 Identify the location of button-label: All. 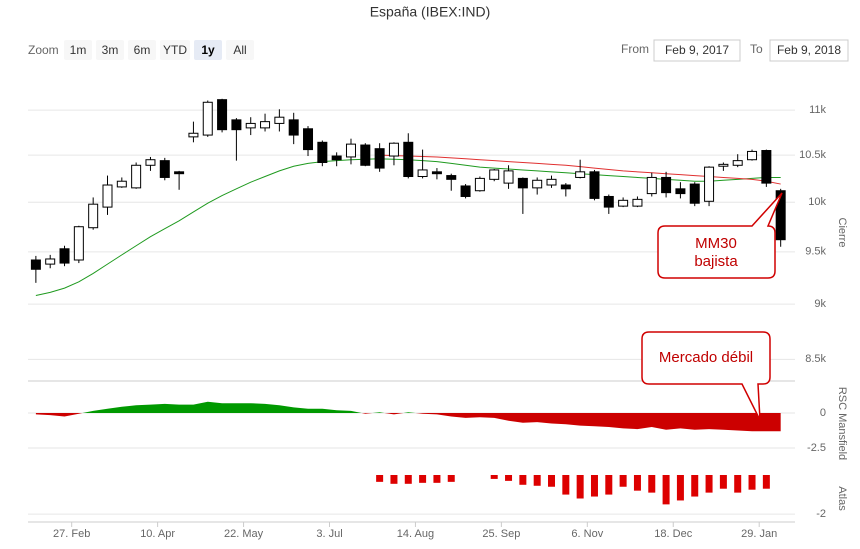
(239, 50).